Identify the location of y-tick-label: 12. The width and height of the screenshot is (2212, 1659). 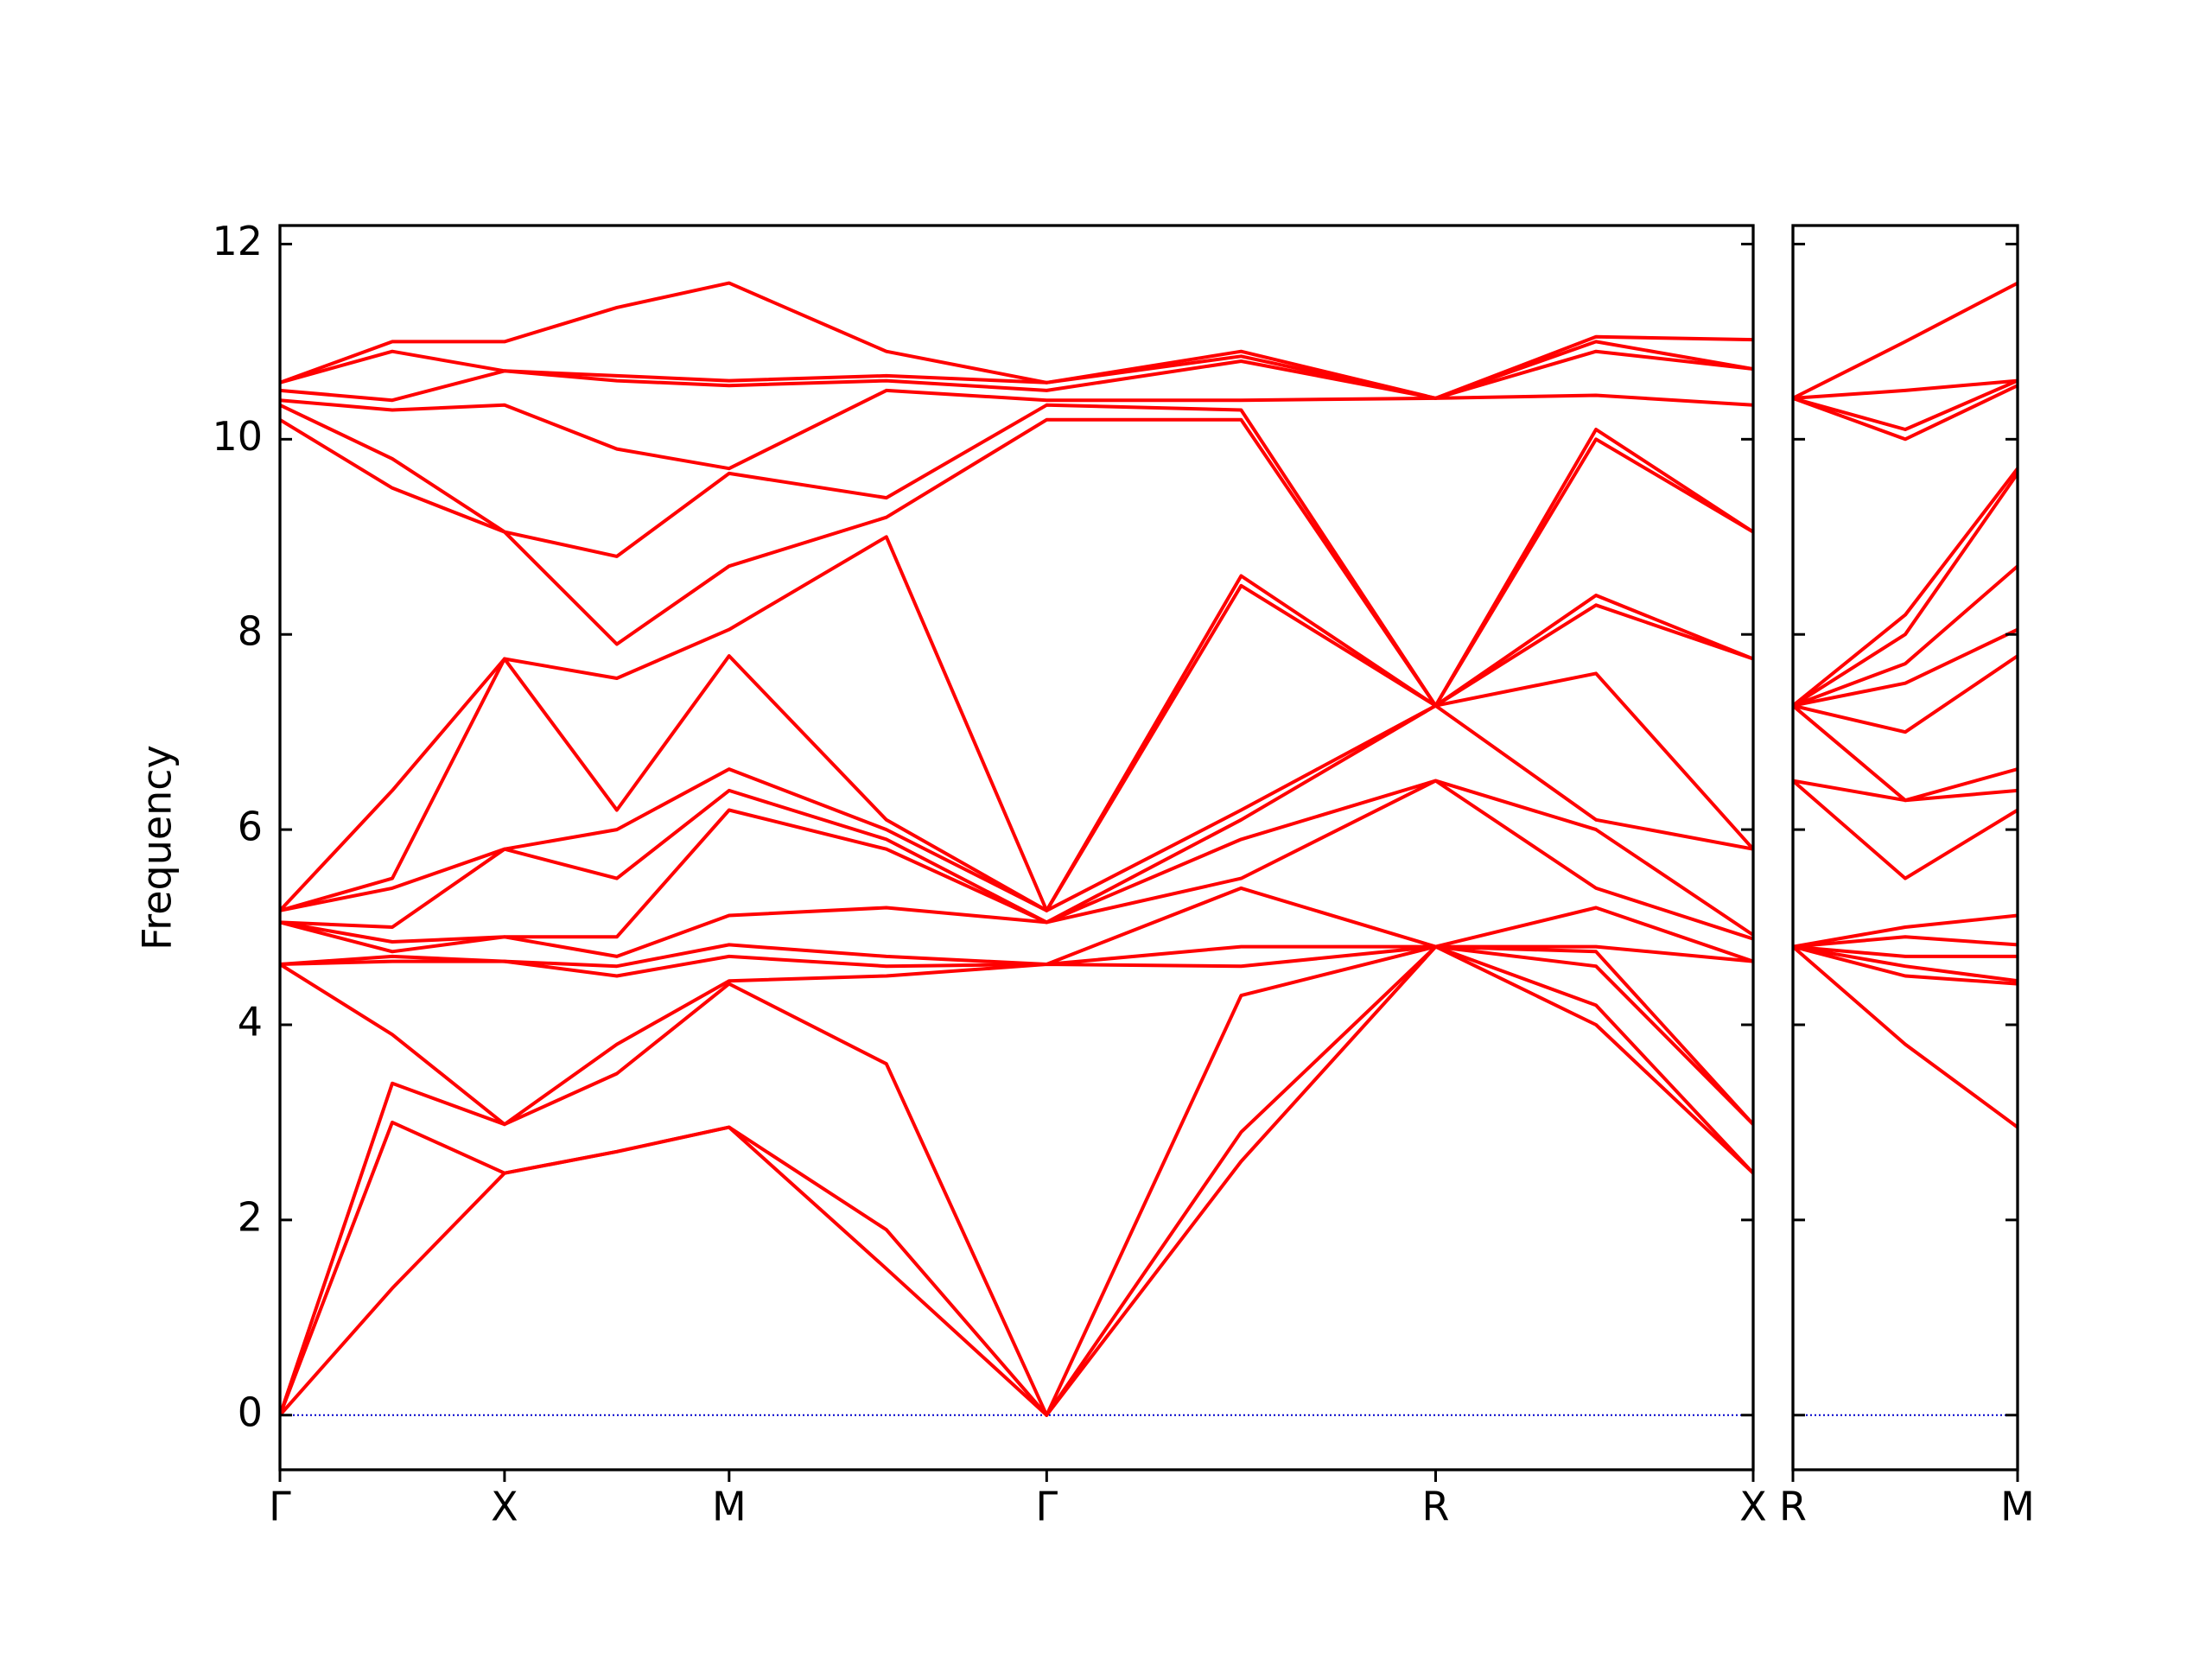
(237, 241).